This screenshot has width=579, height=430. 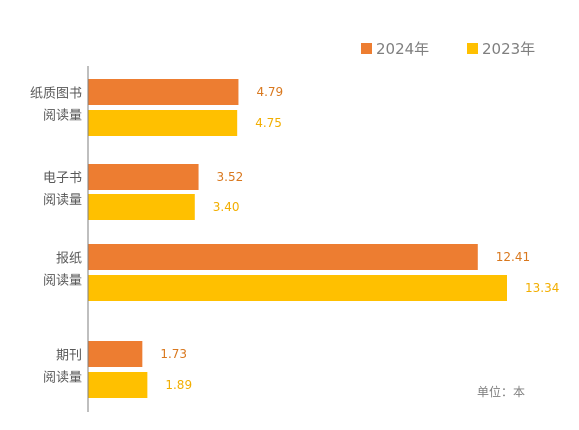 I want to click on value-label-s2024-cat4: 1.73, so click(x=173, y=354).